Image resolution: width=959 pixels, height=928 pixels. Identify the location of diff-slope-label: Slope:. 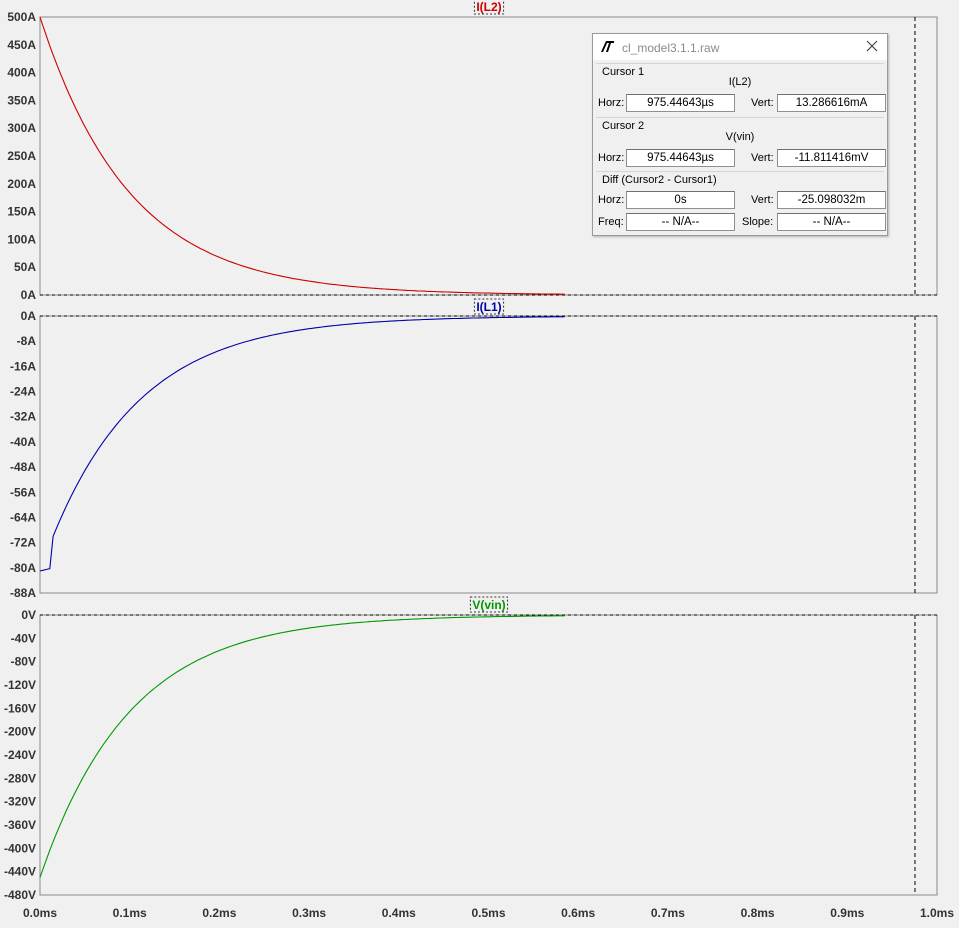
(758, 222).